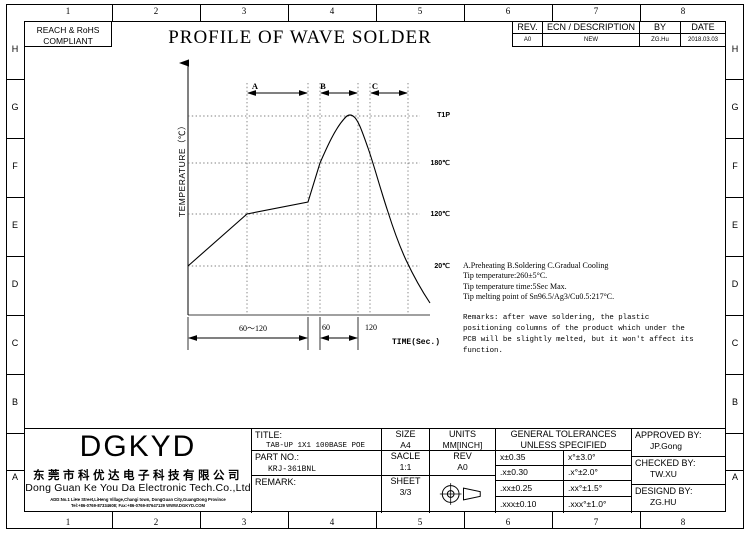 The width and height of the screenshot is (750, 533). I want to click on size-field: SIZE A4, so click(406, 440).